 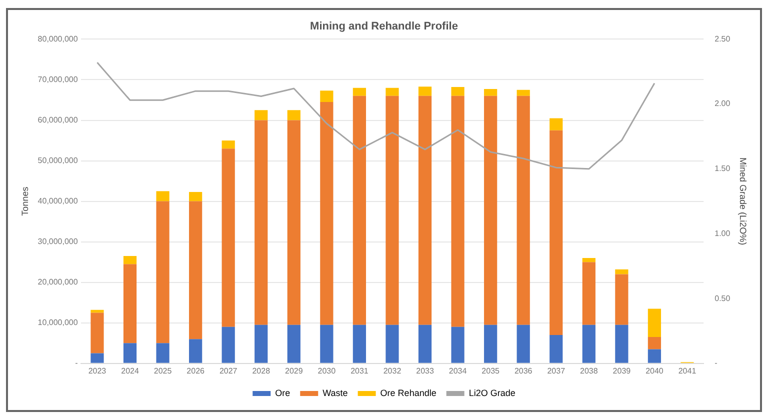 I want to click on x-tick-label: 2038, so click(x=589, y=371).